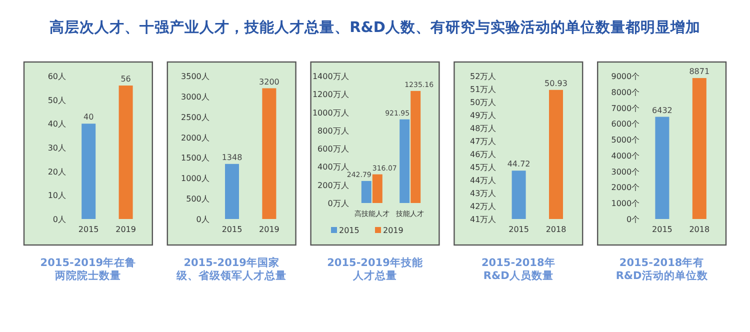  What do you see at coordinates (625, 108) in the screenshot?
I see `y-tick-label: 7000个` at bounding box center [625, 108].